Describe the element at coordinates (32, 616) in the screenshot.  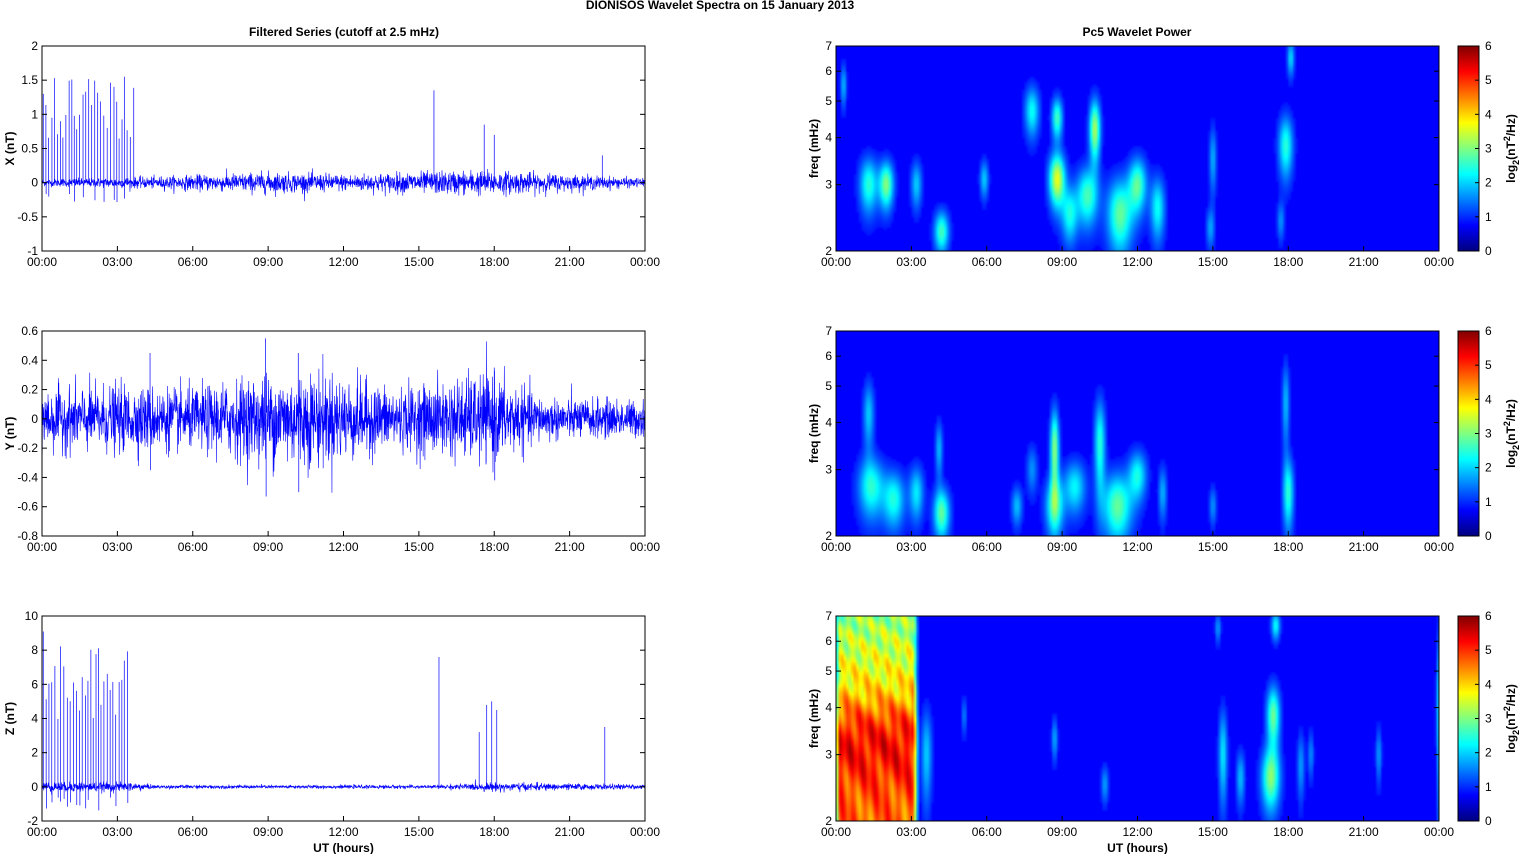
I see `y-tick-label: 10` at that location.